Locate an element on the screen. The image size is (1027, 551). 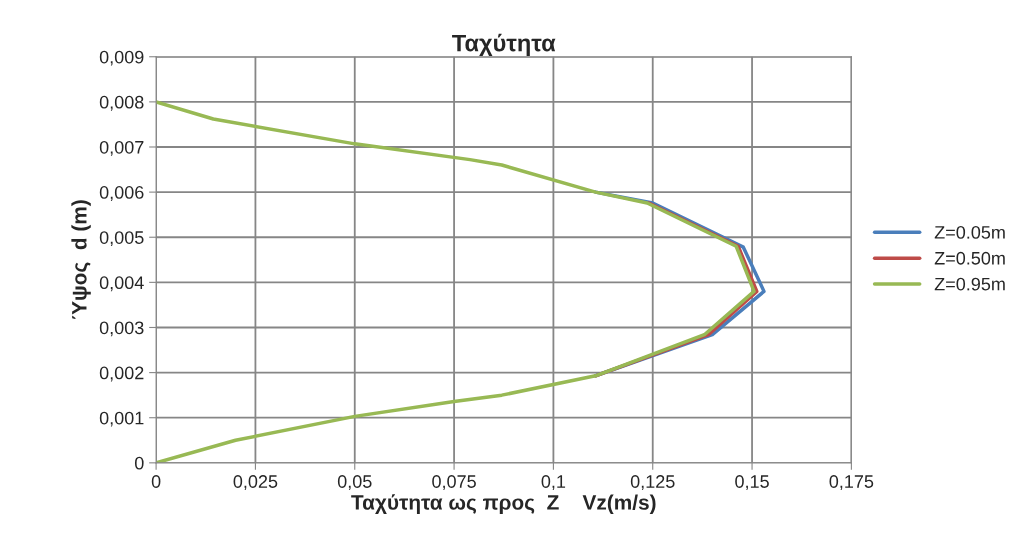
y-axis-title: Ύψος d (m) is located at coordinates (81, 260).